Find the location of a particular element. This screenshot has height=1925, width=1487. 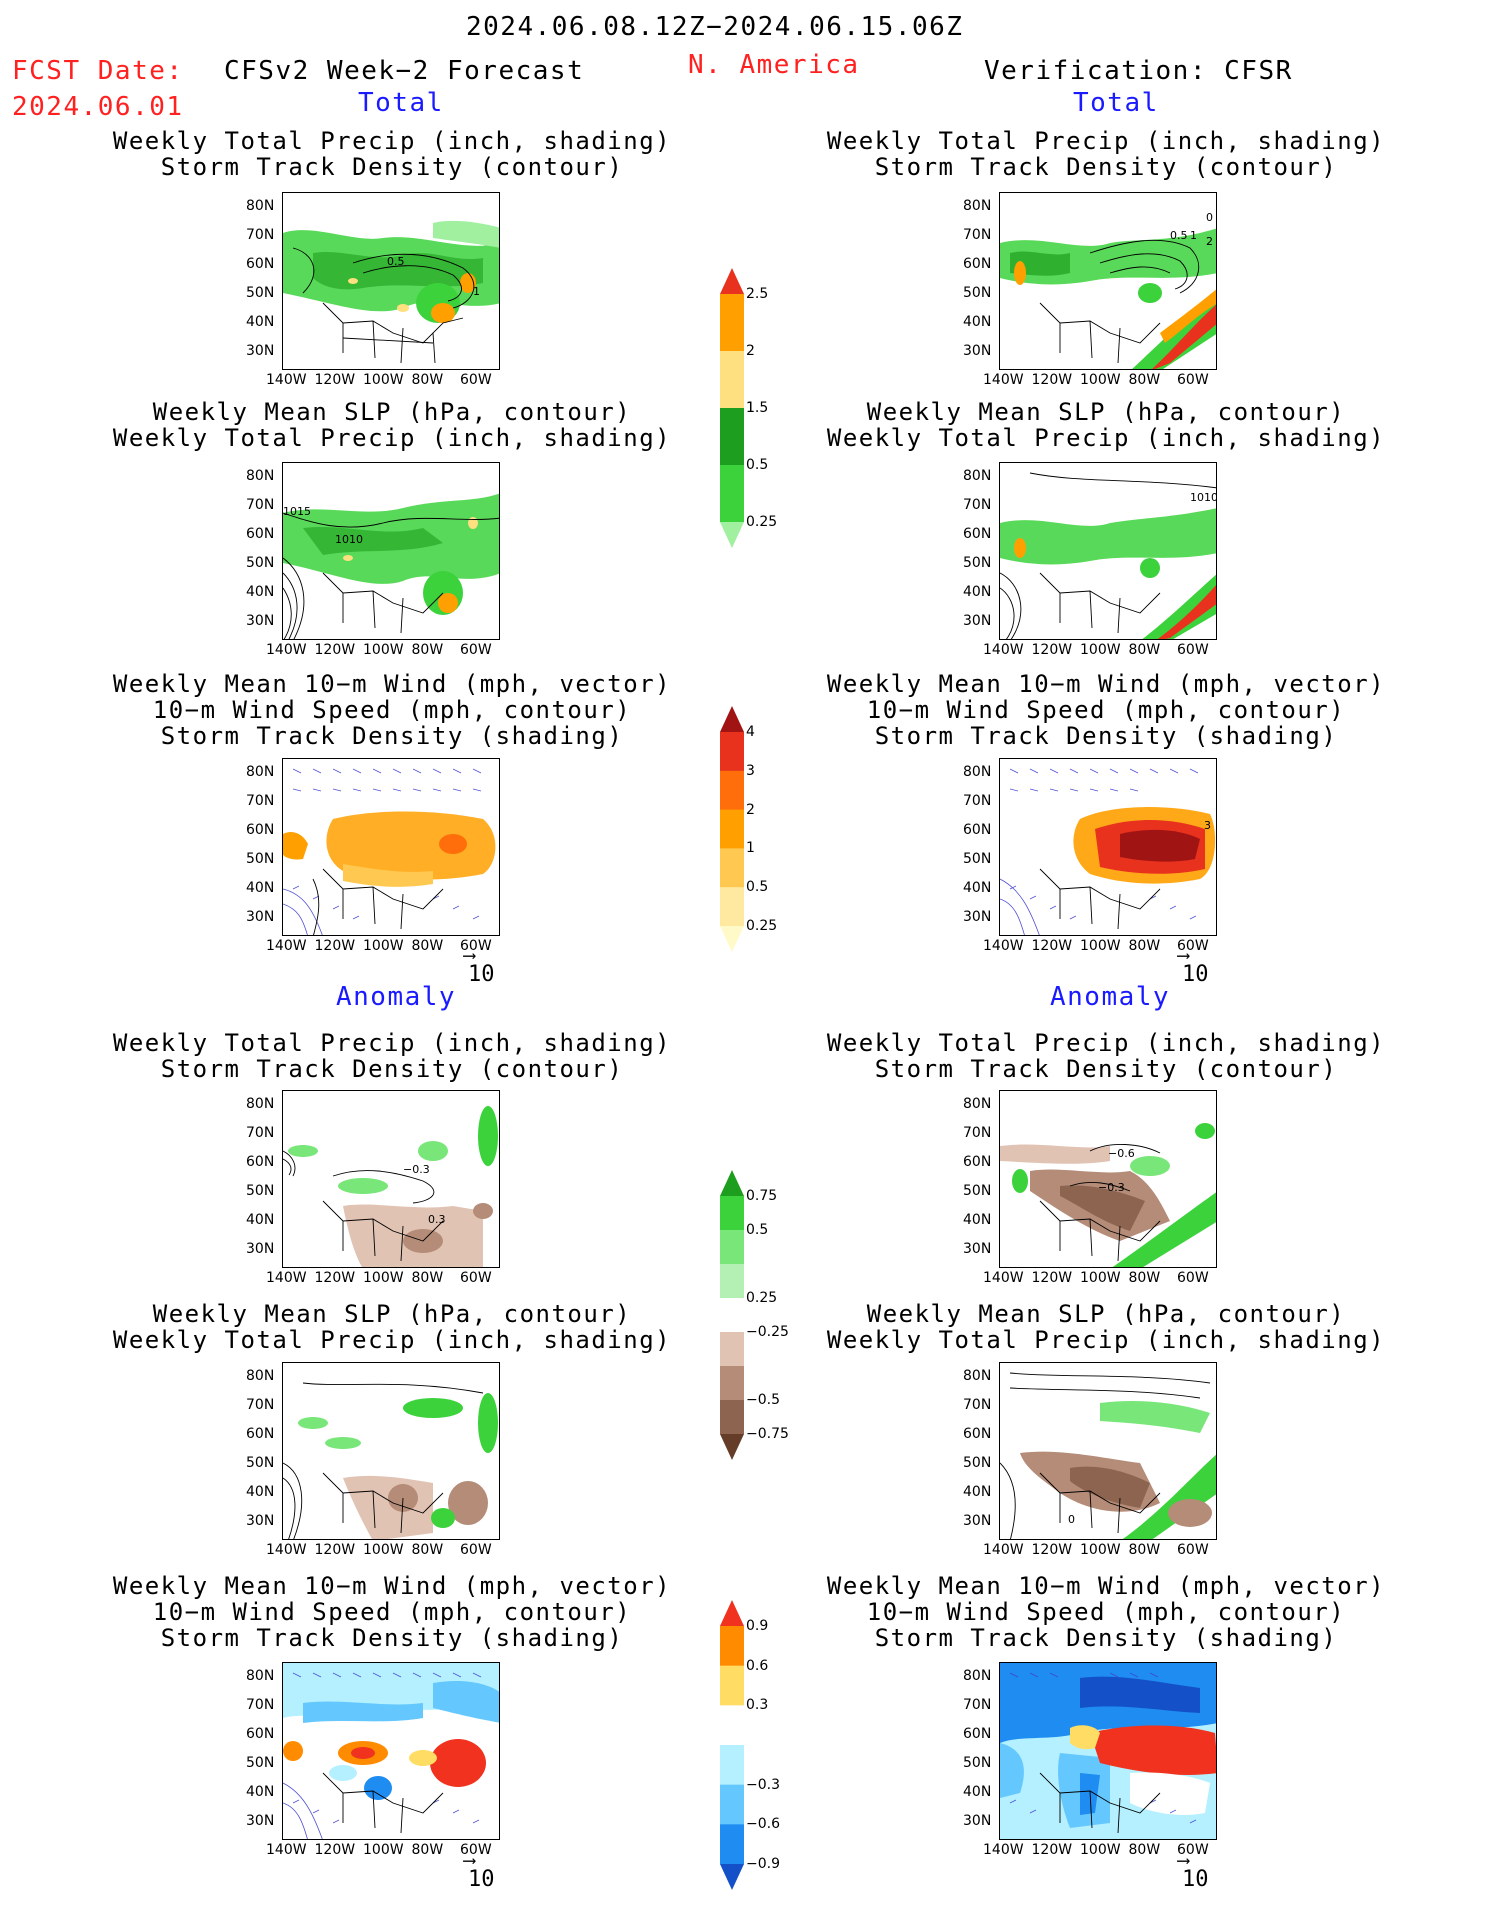

map-canvas: 0 is located at coordinates (1108, 1451).